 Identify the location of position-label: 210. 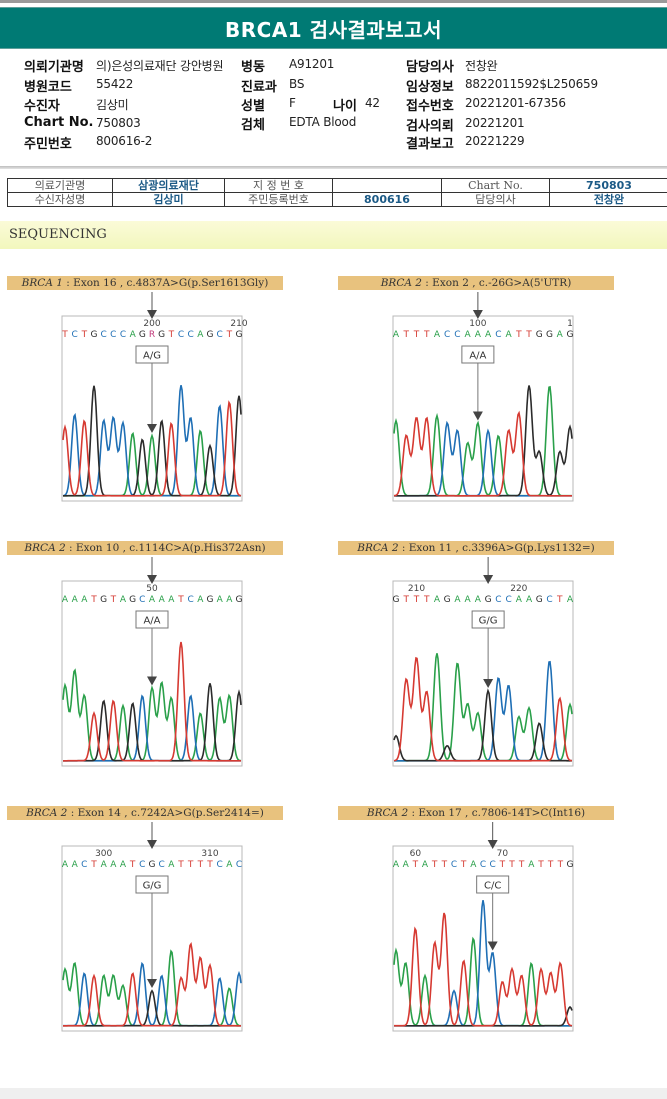
(416, 589).